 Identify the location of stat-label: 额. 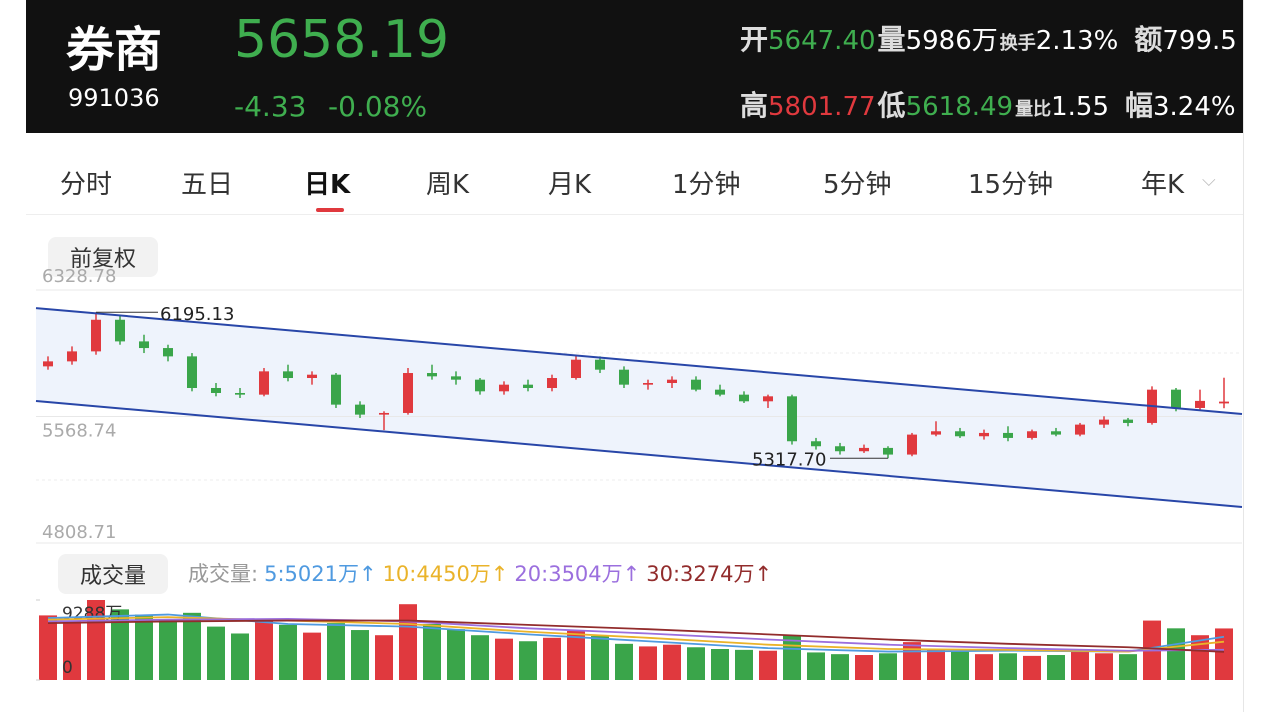
(1148, 39).